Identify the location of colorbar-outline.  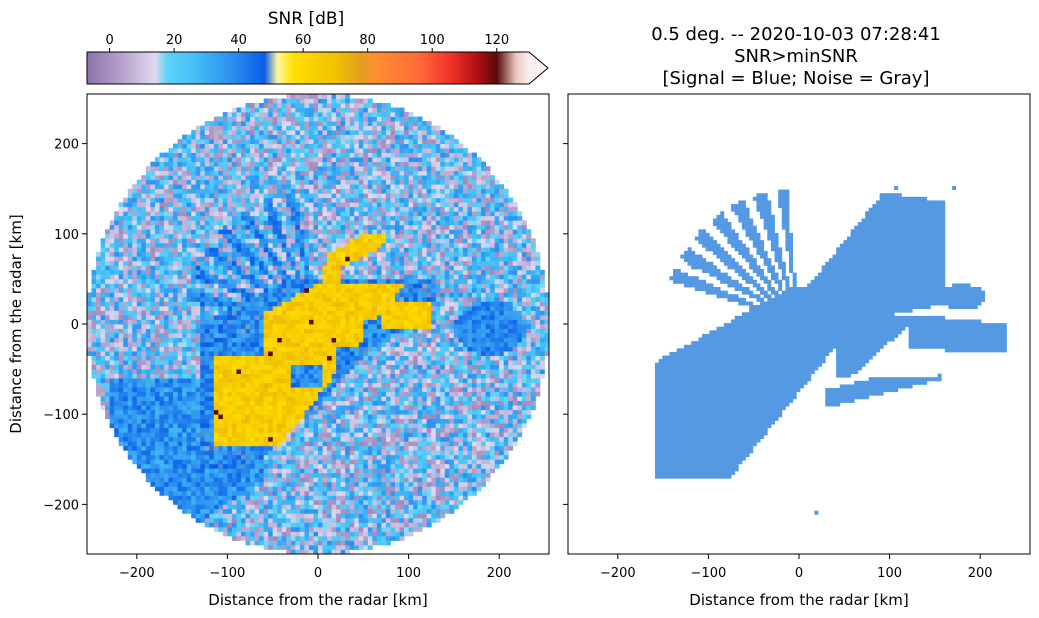
(317, 68).